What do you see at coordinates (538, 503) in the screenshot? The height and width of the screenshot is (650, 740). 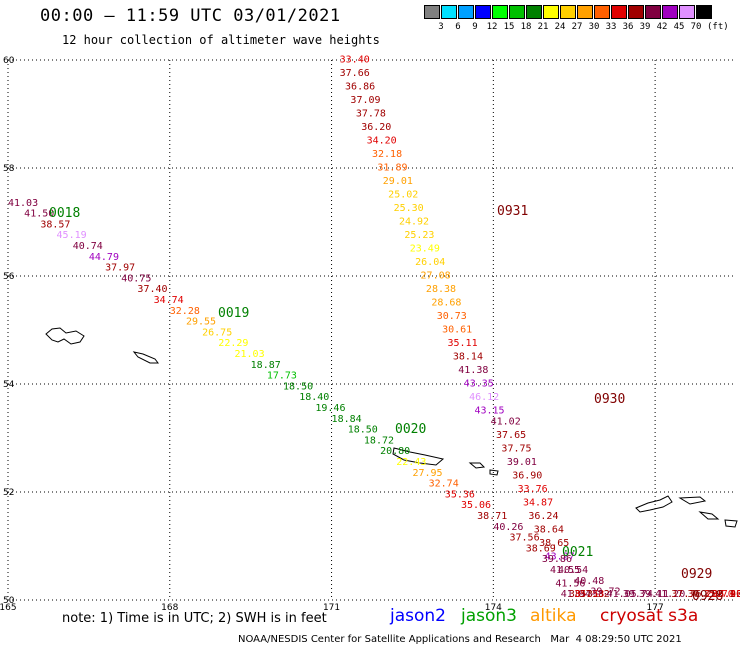 I see `swh-value-label: 34.87` at bounding box center [538, 503].